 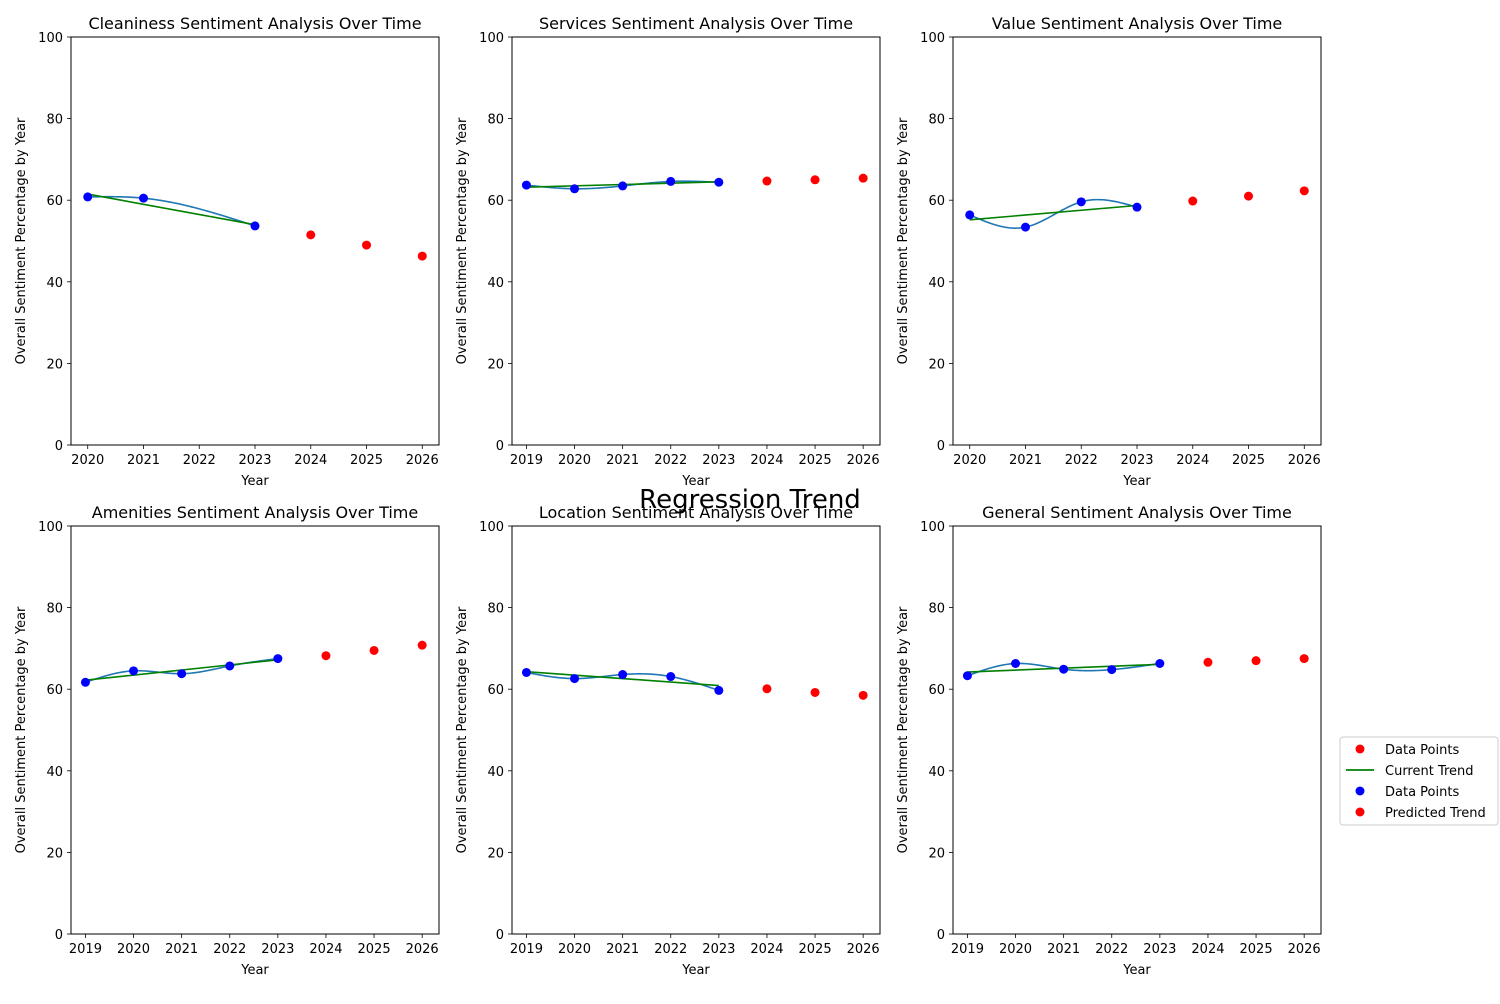 What do you see at coordinates (1435, 813) in the screenshot?
I see `legend-entry-label: Predicted Trend` at bounding box center [1435, 813].